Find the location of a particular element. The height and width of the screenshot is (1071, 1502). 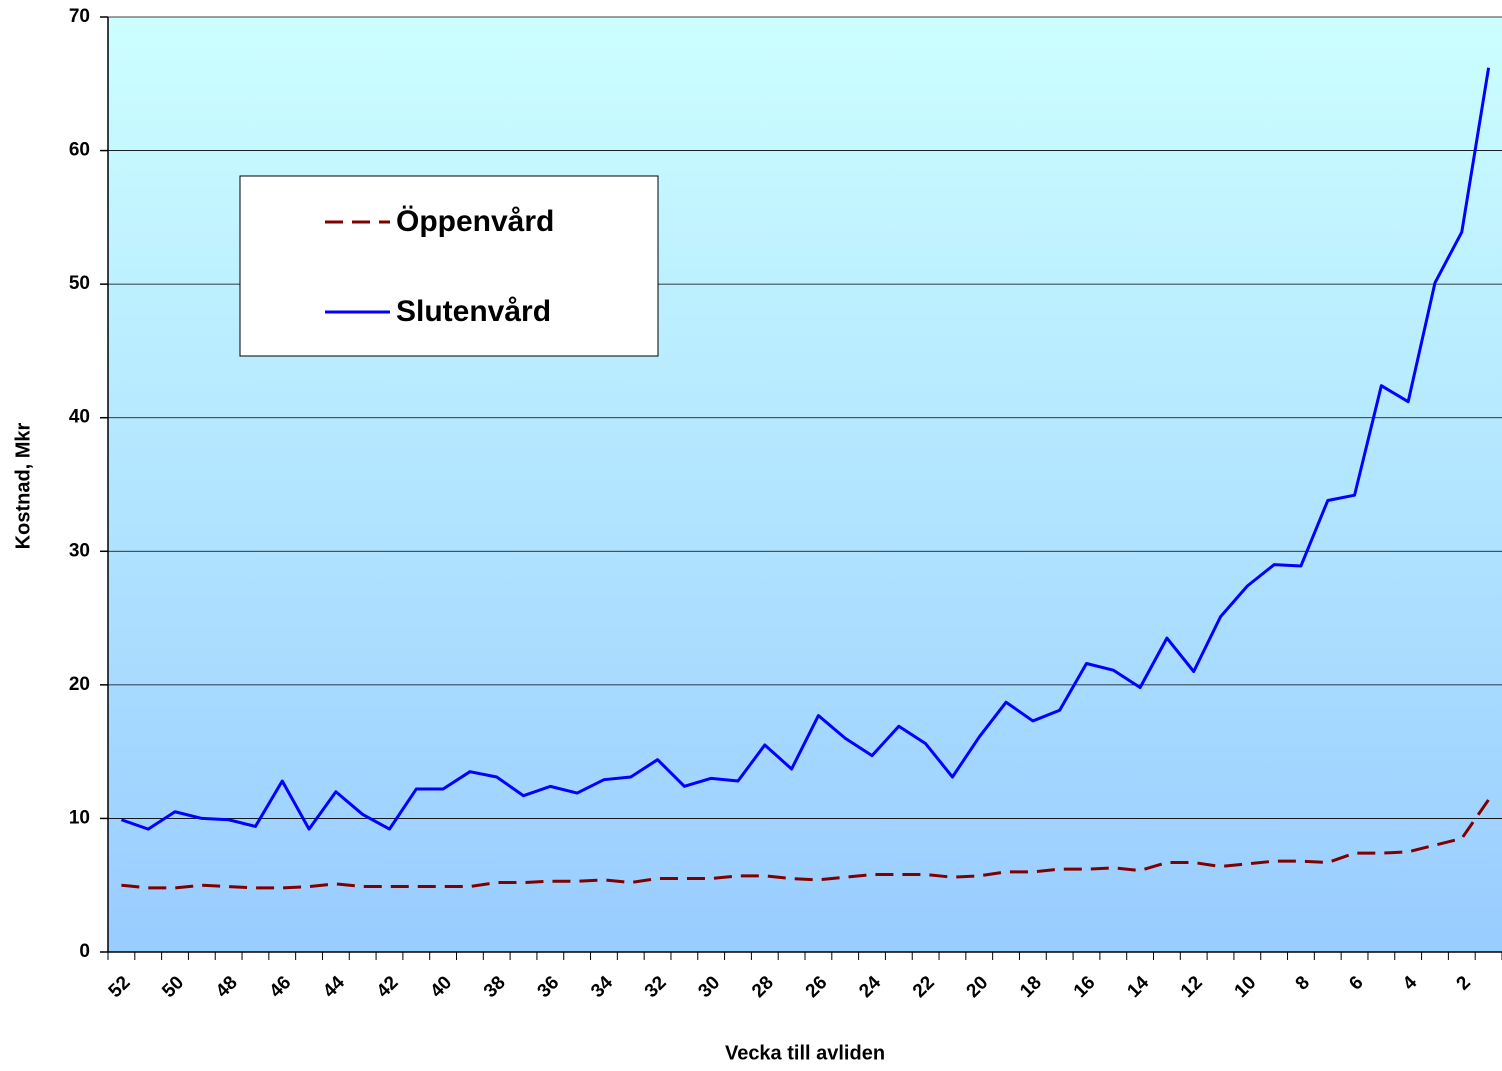

x-tick-label: 14 is located at coordinates (1138, 987).